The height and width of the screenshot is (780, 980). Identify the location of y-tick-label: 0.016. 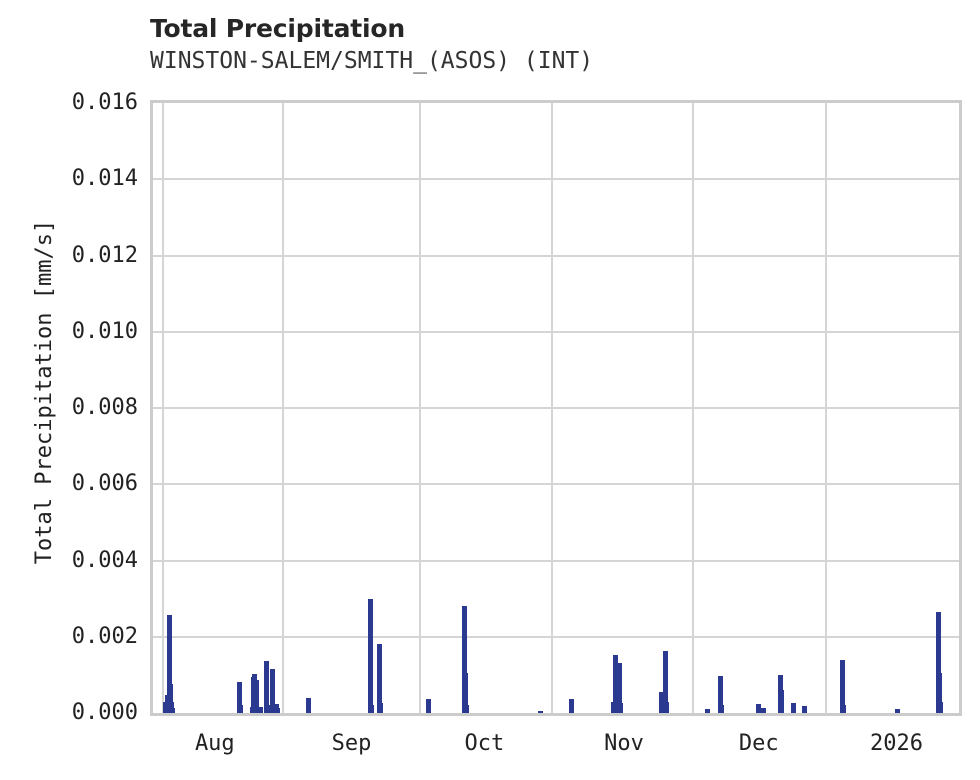
(104, 102).